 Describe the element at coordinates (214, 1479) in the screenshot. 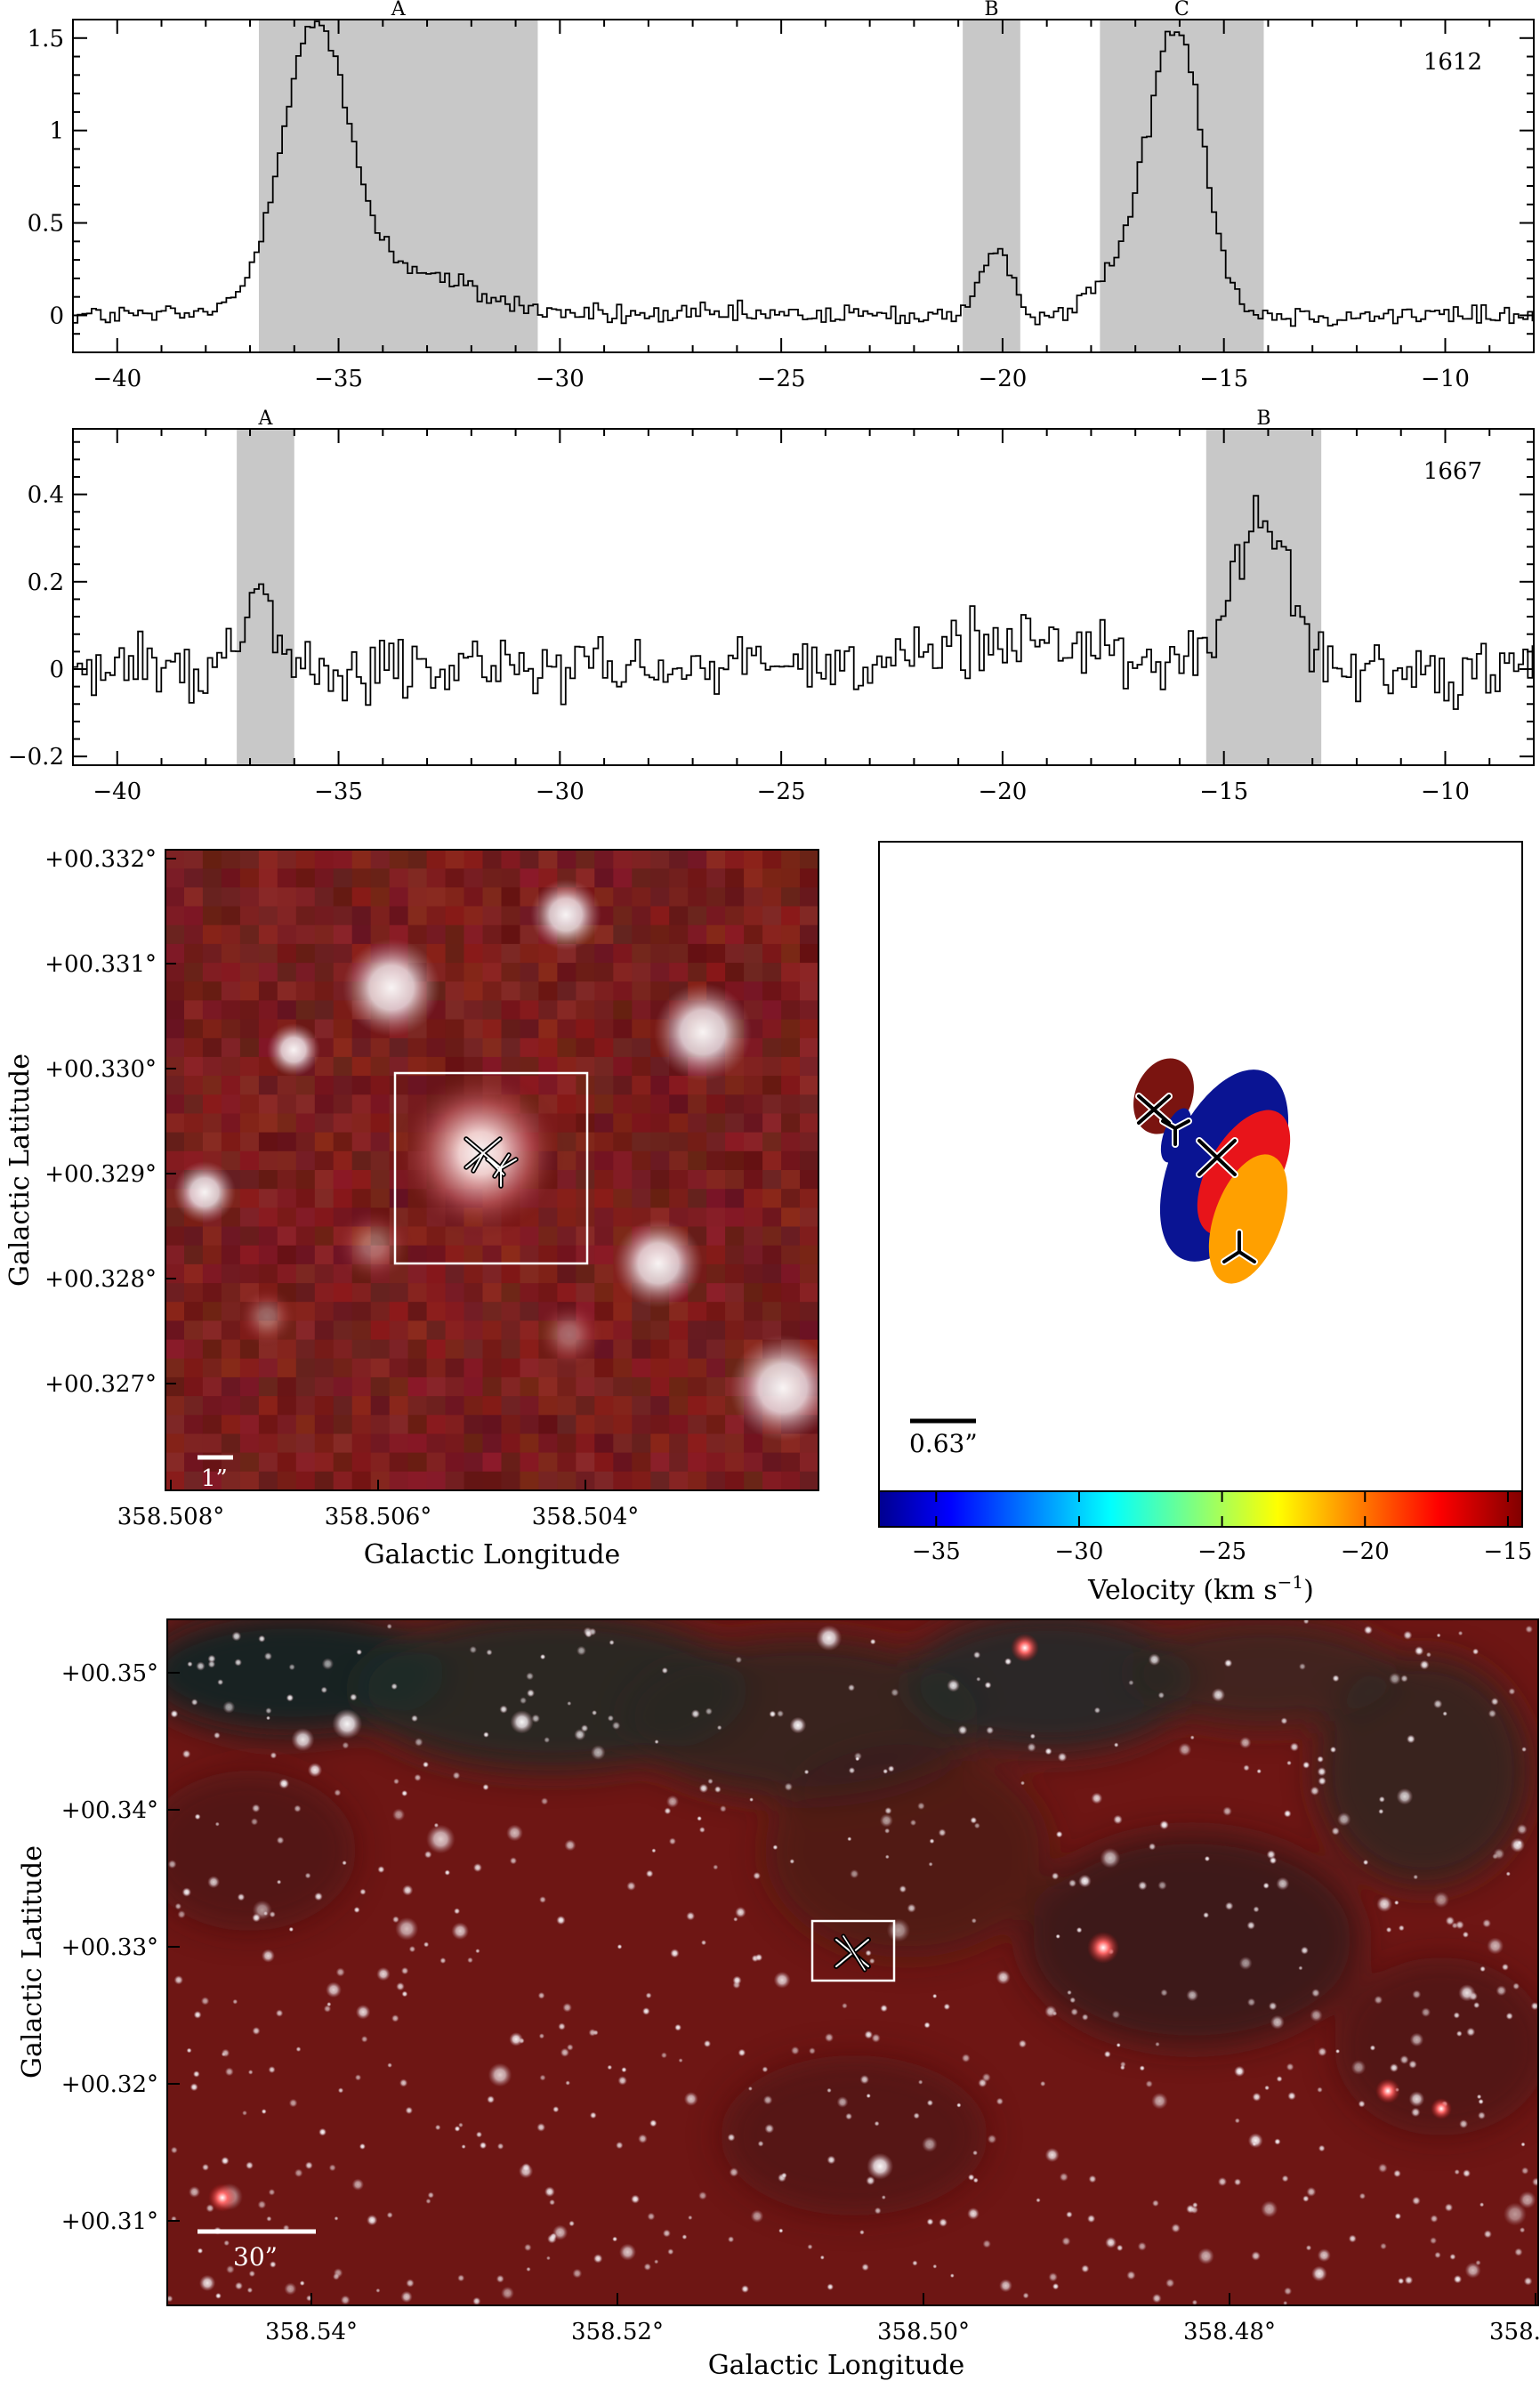

I see `scalebar-zoom-label: 1”` at that location.